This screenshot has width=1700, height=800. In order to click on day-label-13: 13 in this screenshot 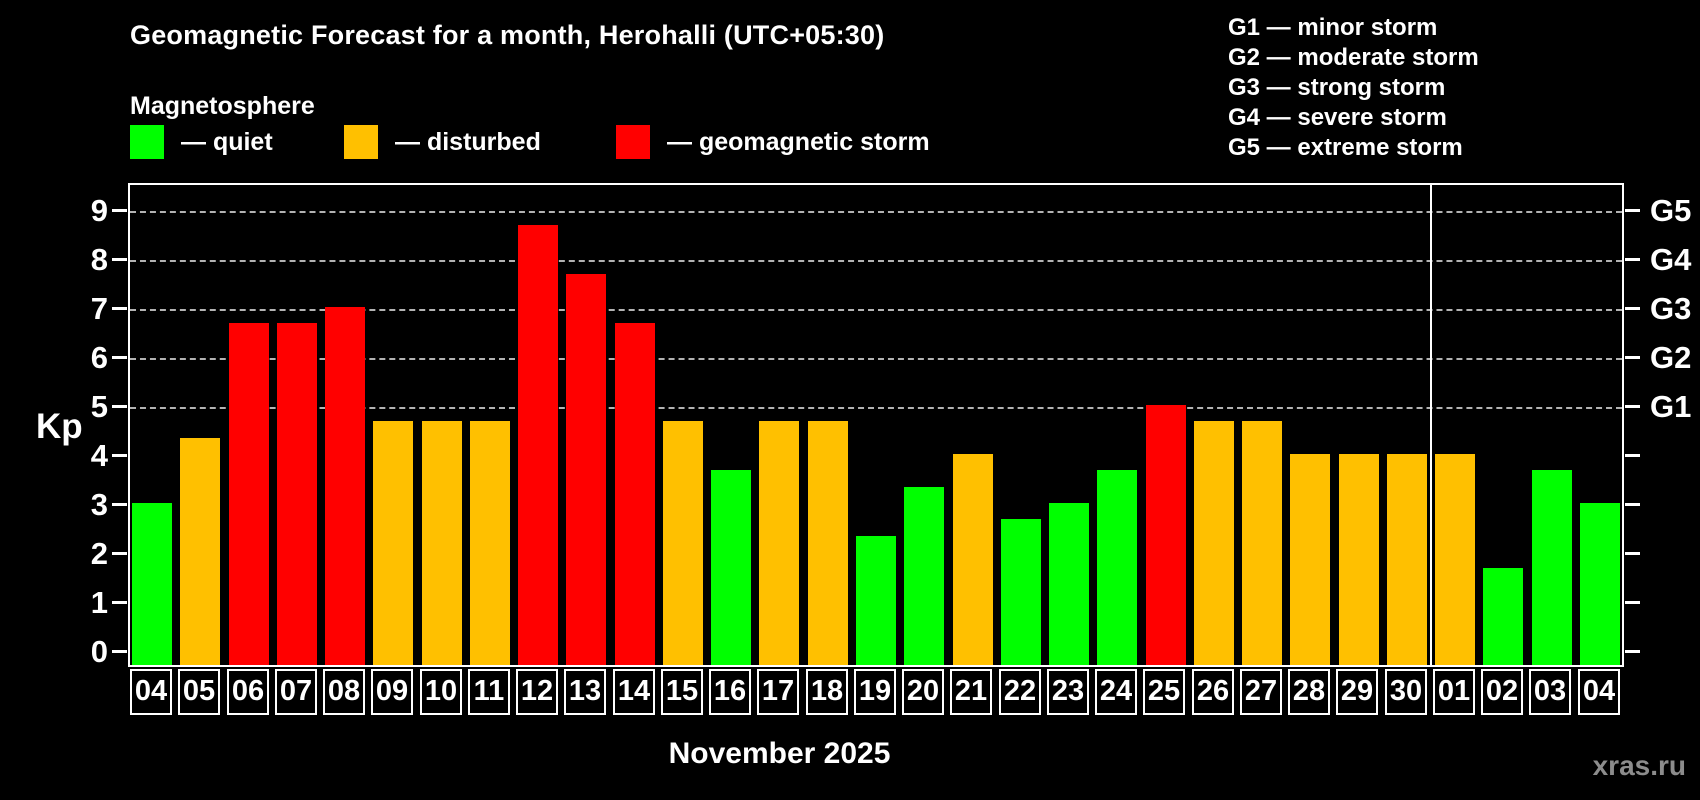, I will do `click(585, 692)`.